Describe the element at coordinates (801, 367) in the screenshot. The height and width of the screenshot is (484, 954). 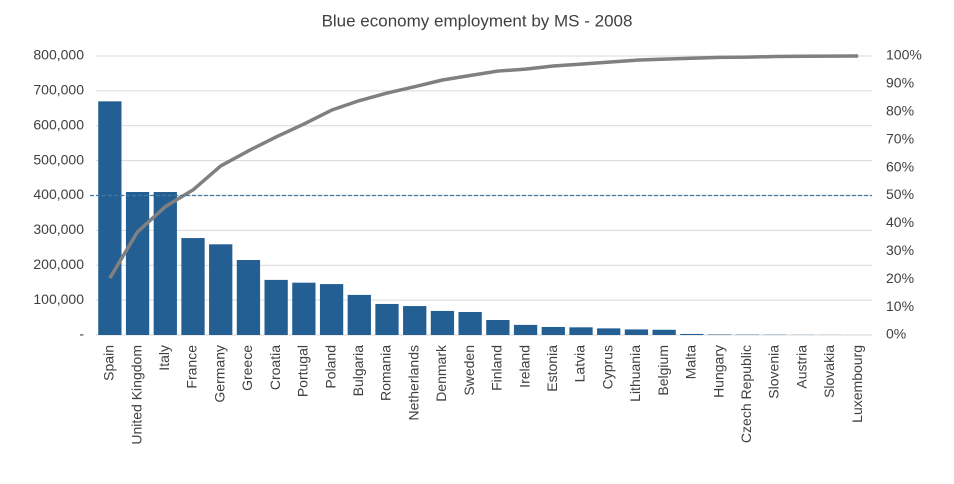
I see `x-tick-label: Austria` at that location.